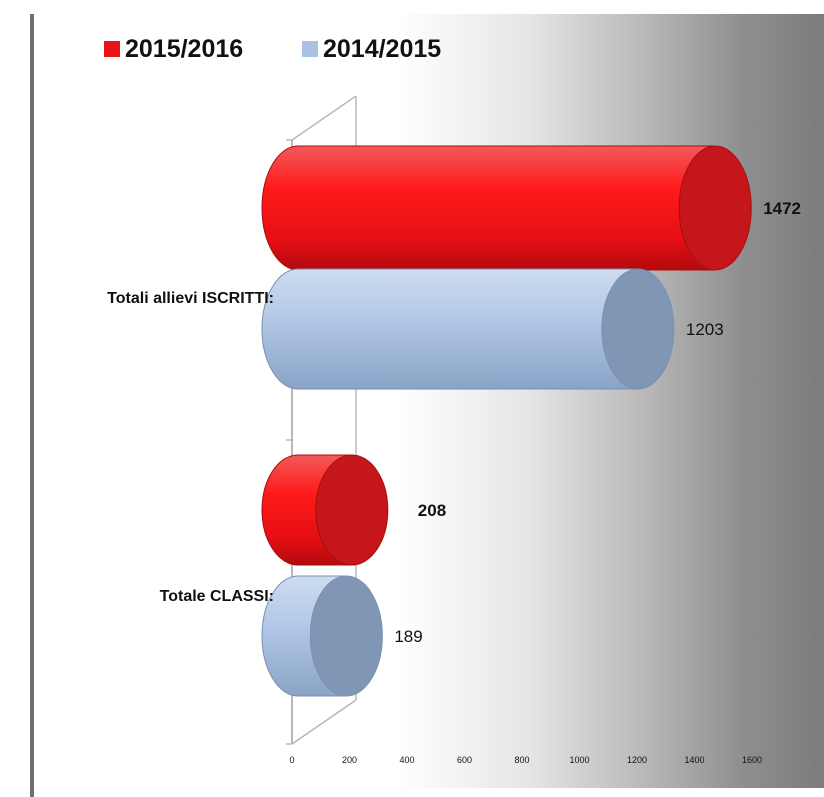  Describe the element at coordinates (382, 48) in the screenshot. I see `legend-label-2014-2015: 2014/2015` at that location.